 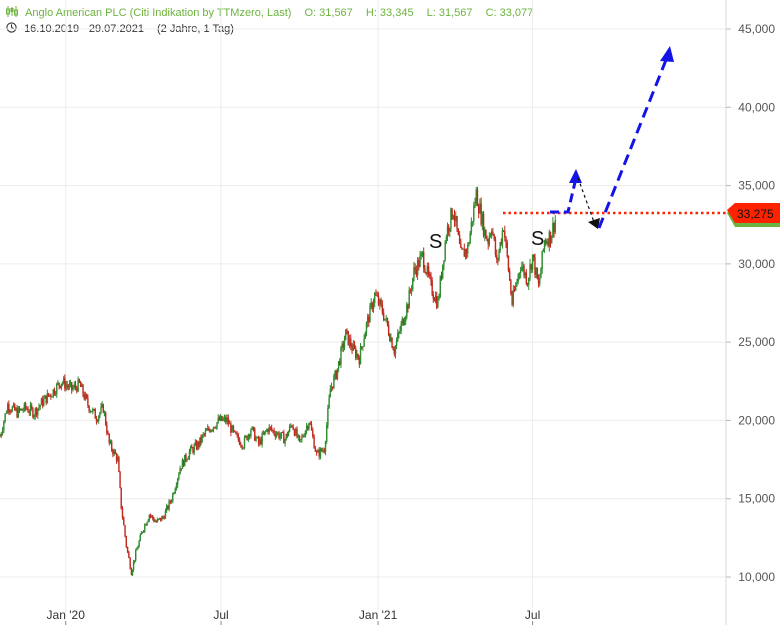 I want to click on shoulder-label-right: S, so click(x=537, y=239).